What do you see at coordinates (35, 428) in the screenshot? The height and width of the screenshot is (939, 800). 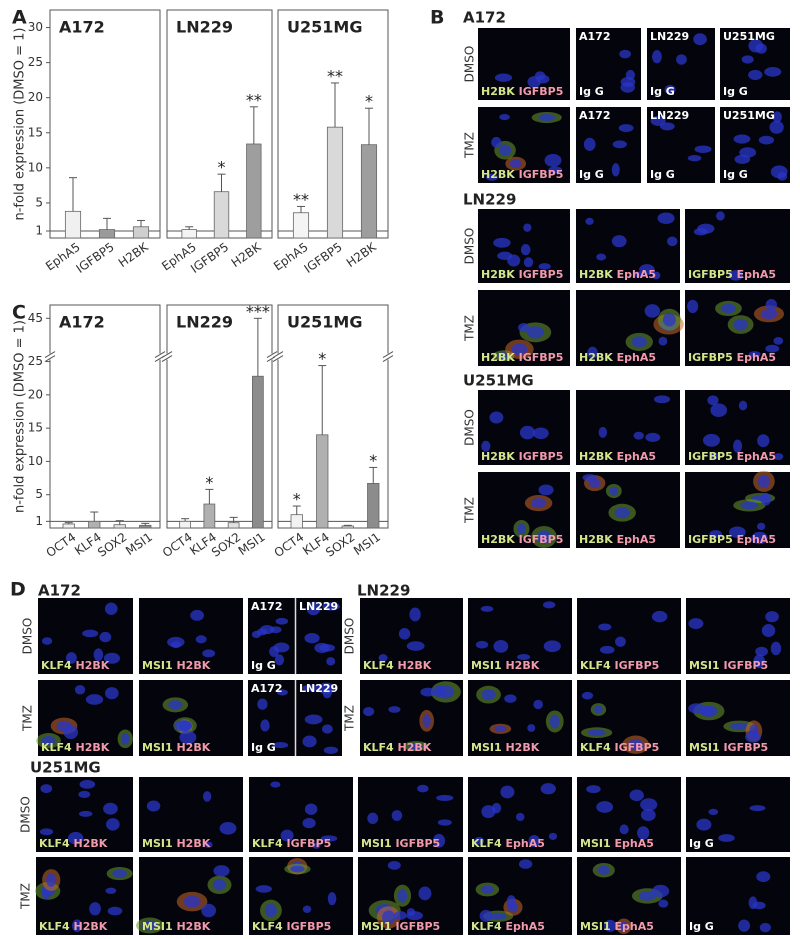 I see `y-tick-label: 15` at bounding box center [35, 428].